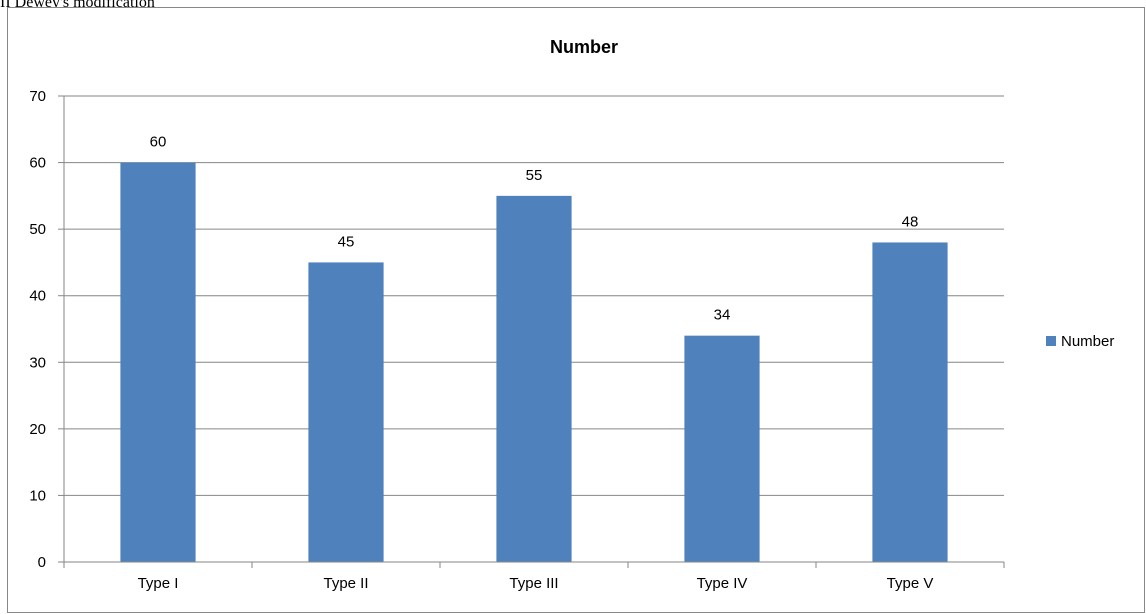  I want to click on data-label: 55, so click(534, 175).